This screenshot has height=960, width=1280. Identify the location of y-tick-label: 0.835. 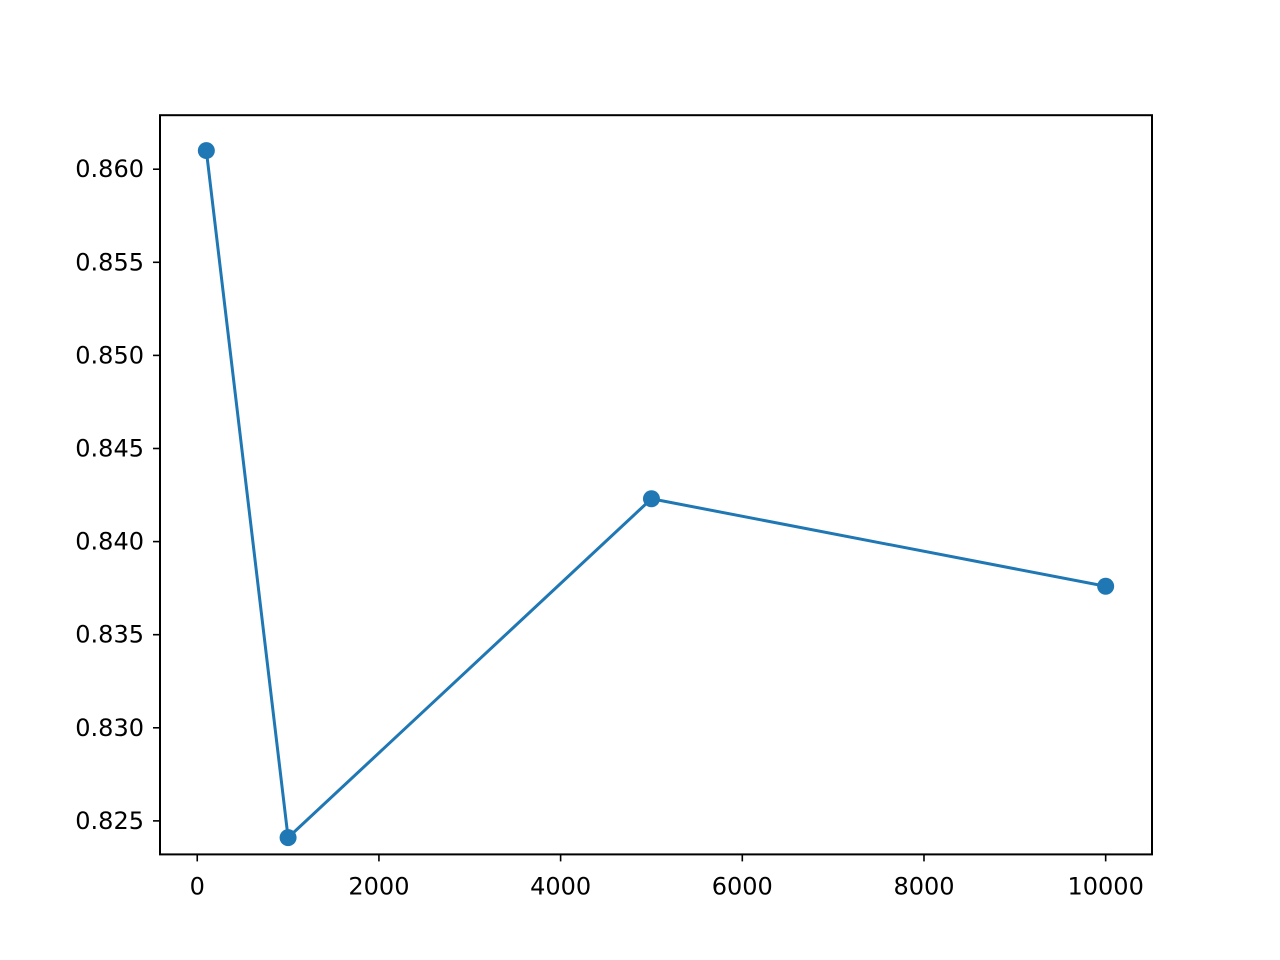
(109, 635).